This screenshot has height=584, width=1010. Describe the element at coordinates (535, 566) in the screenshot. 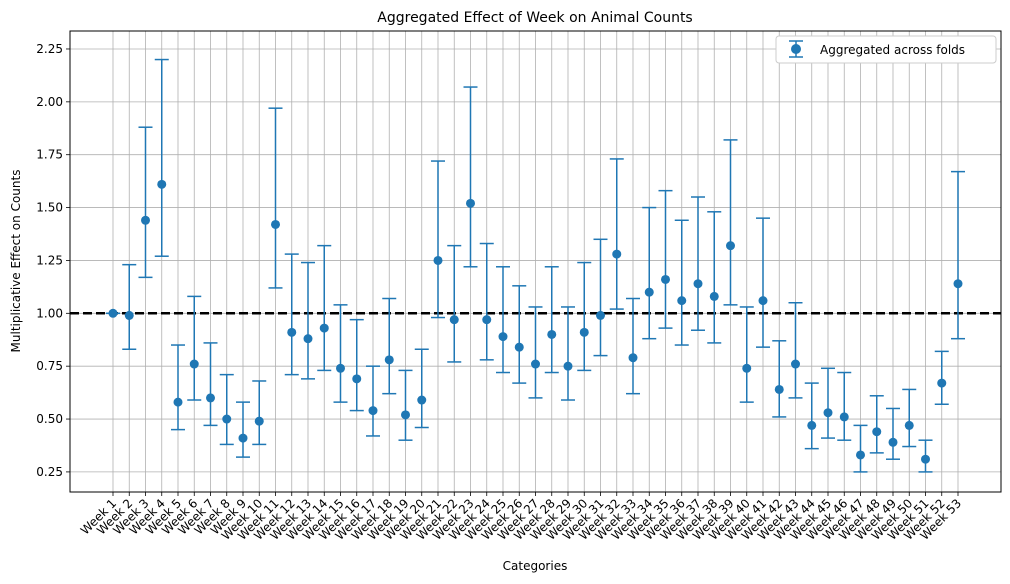

I see `x-axis-label: Categories` at that location.